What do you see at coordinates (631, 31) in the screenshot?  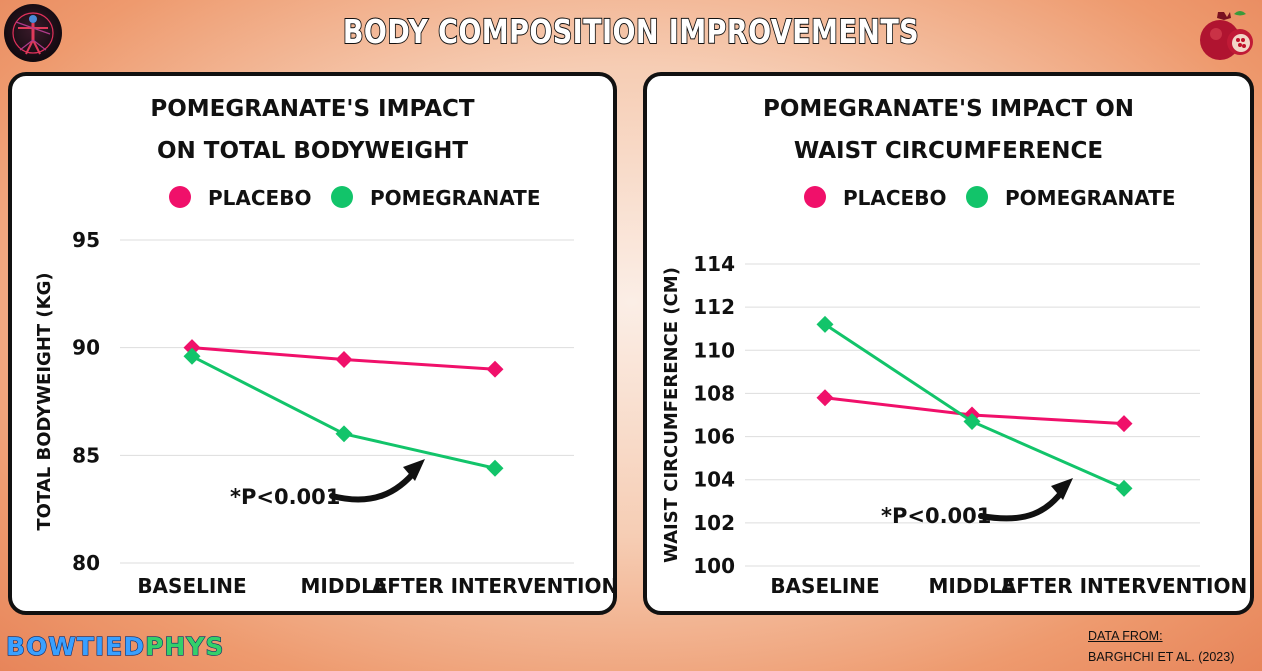 I see `page-title: BODY COMPOSITION IMPROVEMENTS` at bounding box center [631, 31].